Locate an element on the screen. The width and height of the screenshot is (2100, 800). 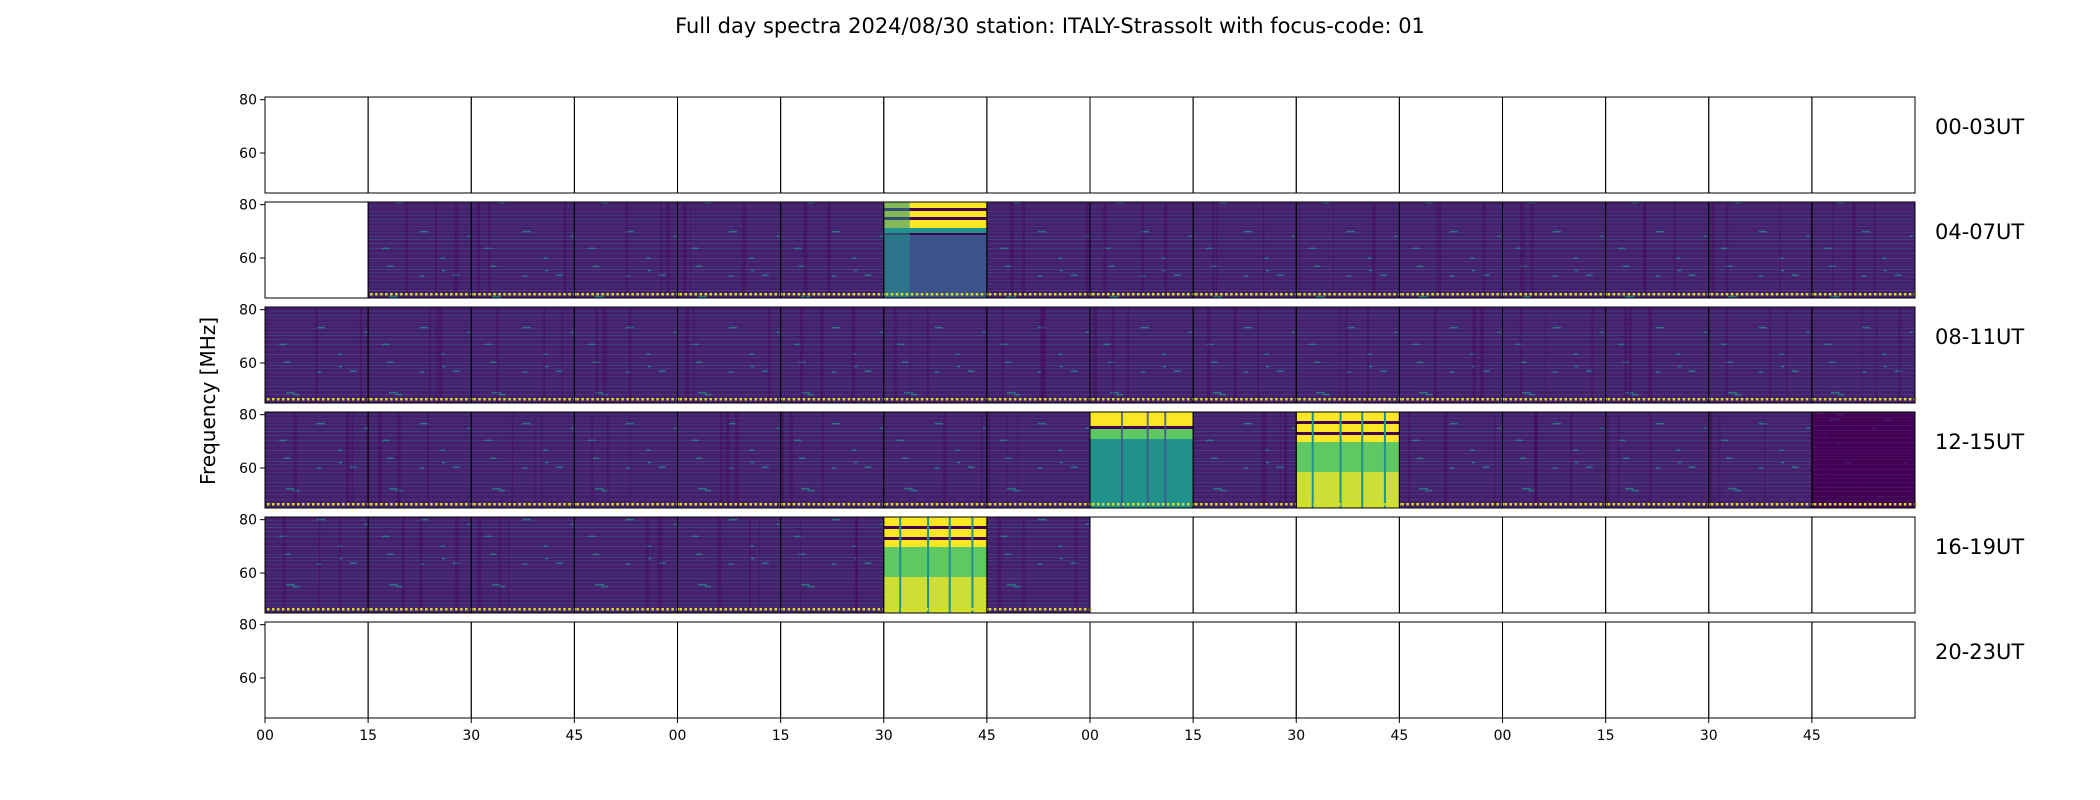
spectra-row: 60 80 16-19UT is located at coordinates (1131, 563).